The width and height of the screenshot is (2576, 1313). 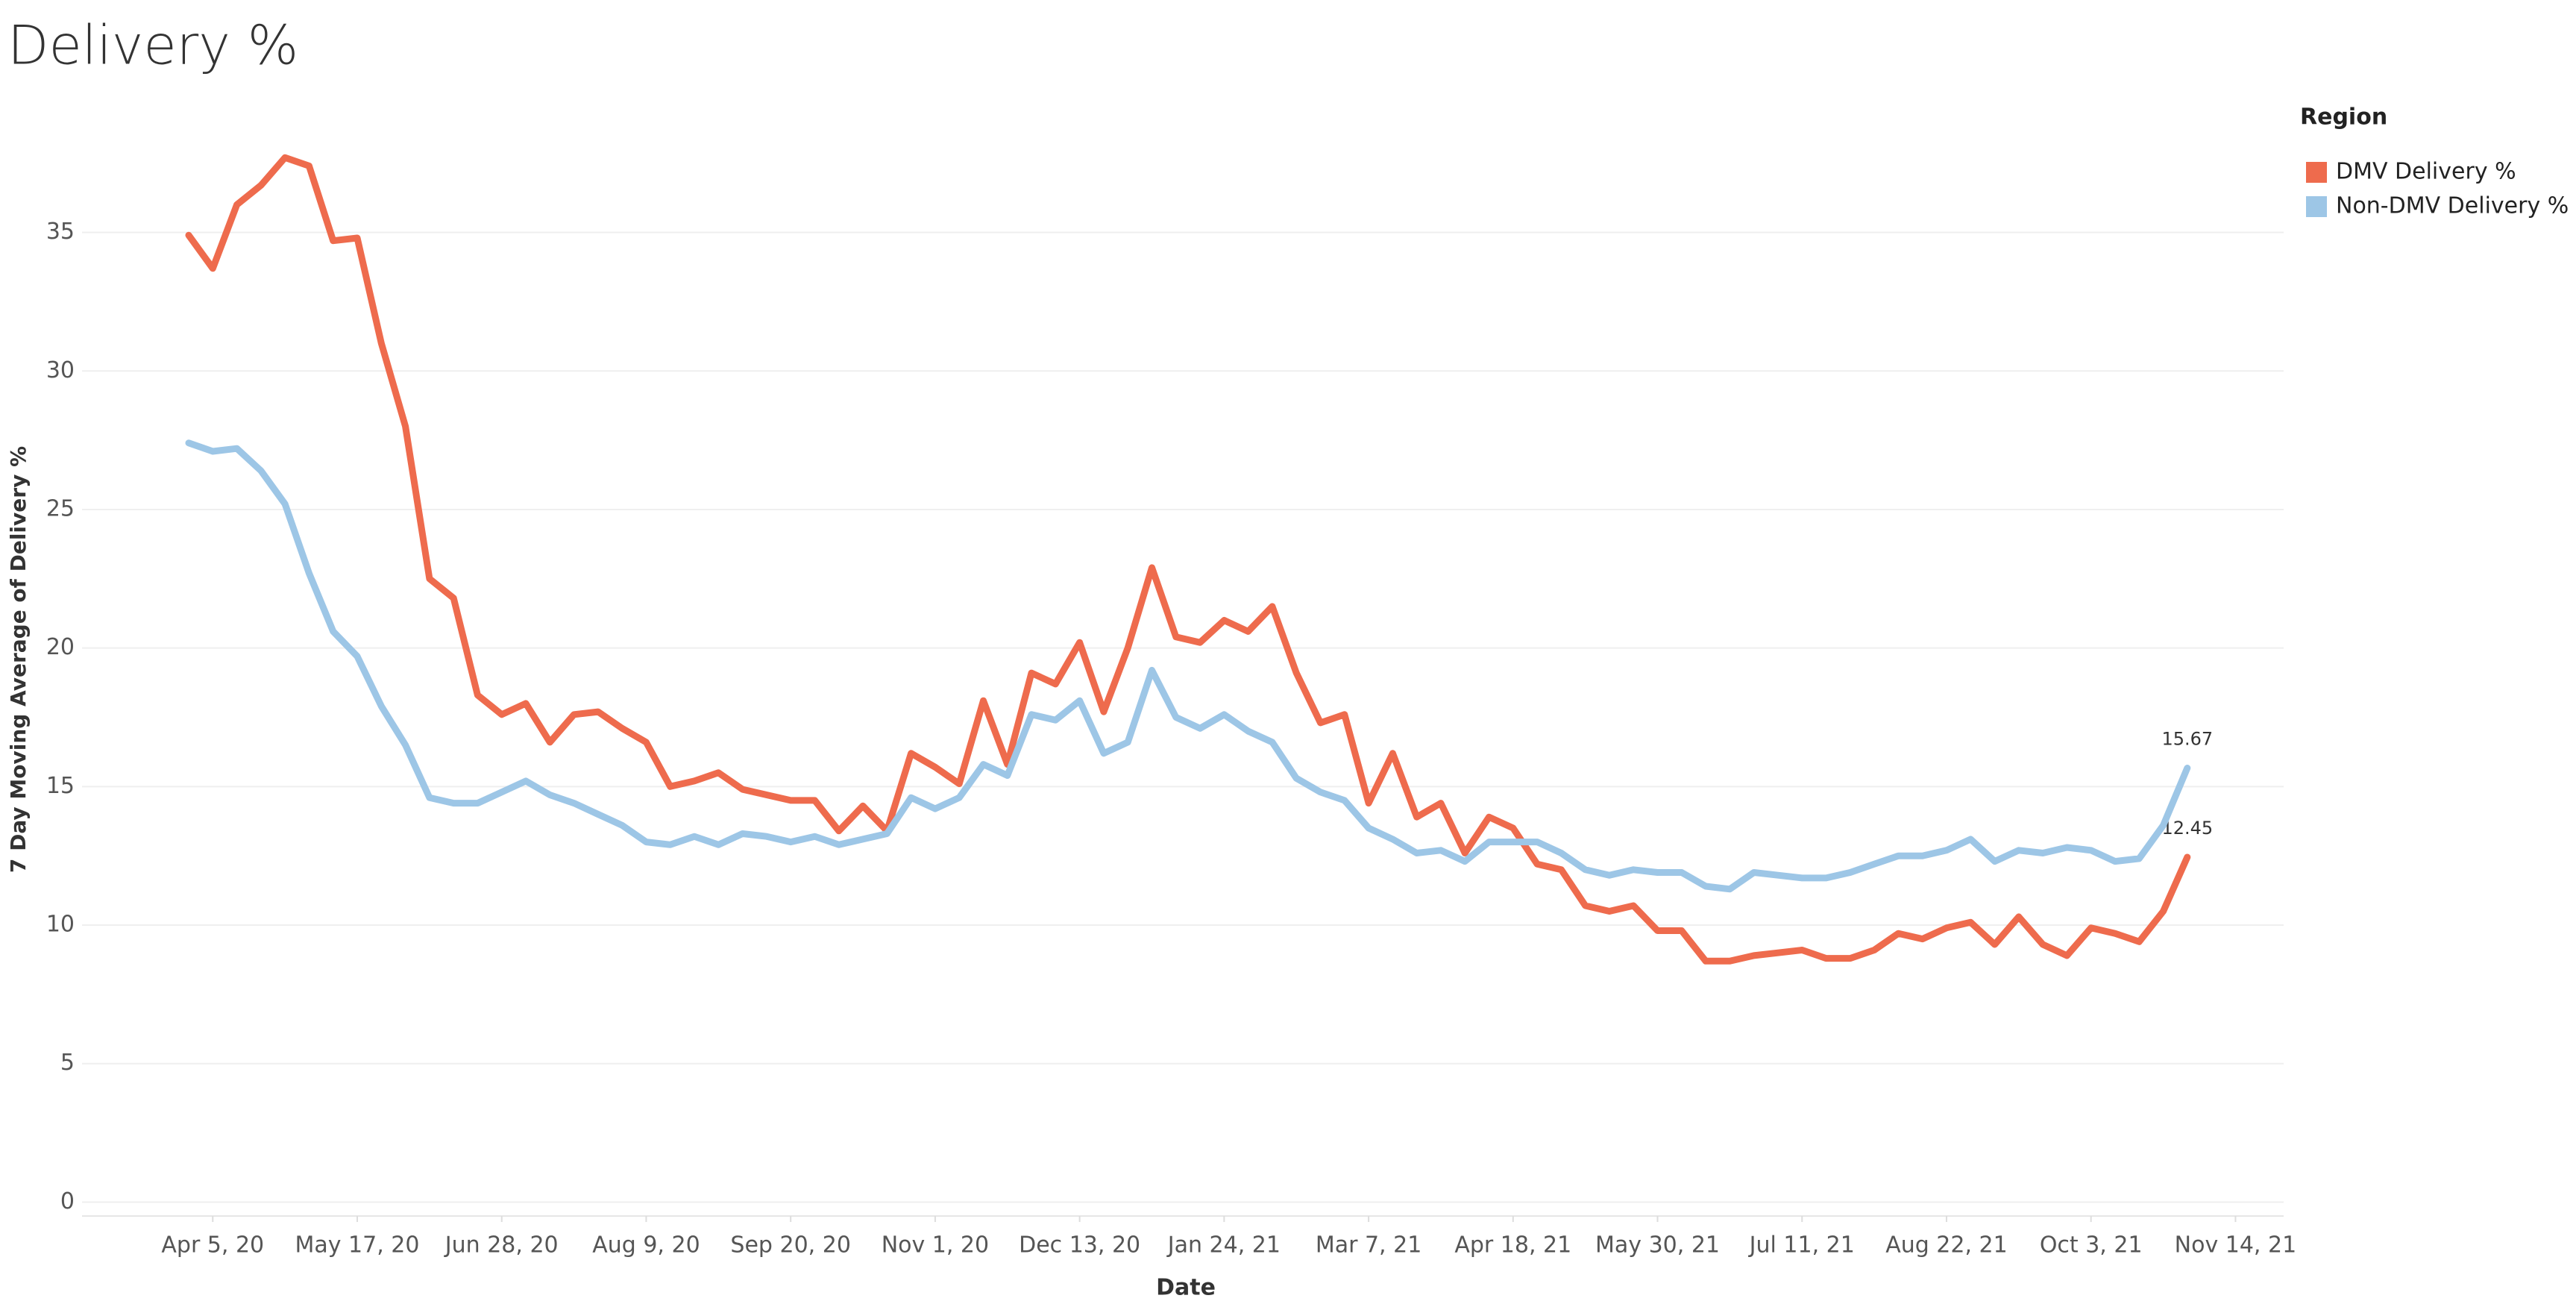 What do you see at coordinates (502, 1245) in the screenshot?
I see `x-tick-label: Jun 28, 20` at bounding box center [502, 1245].